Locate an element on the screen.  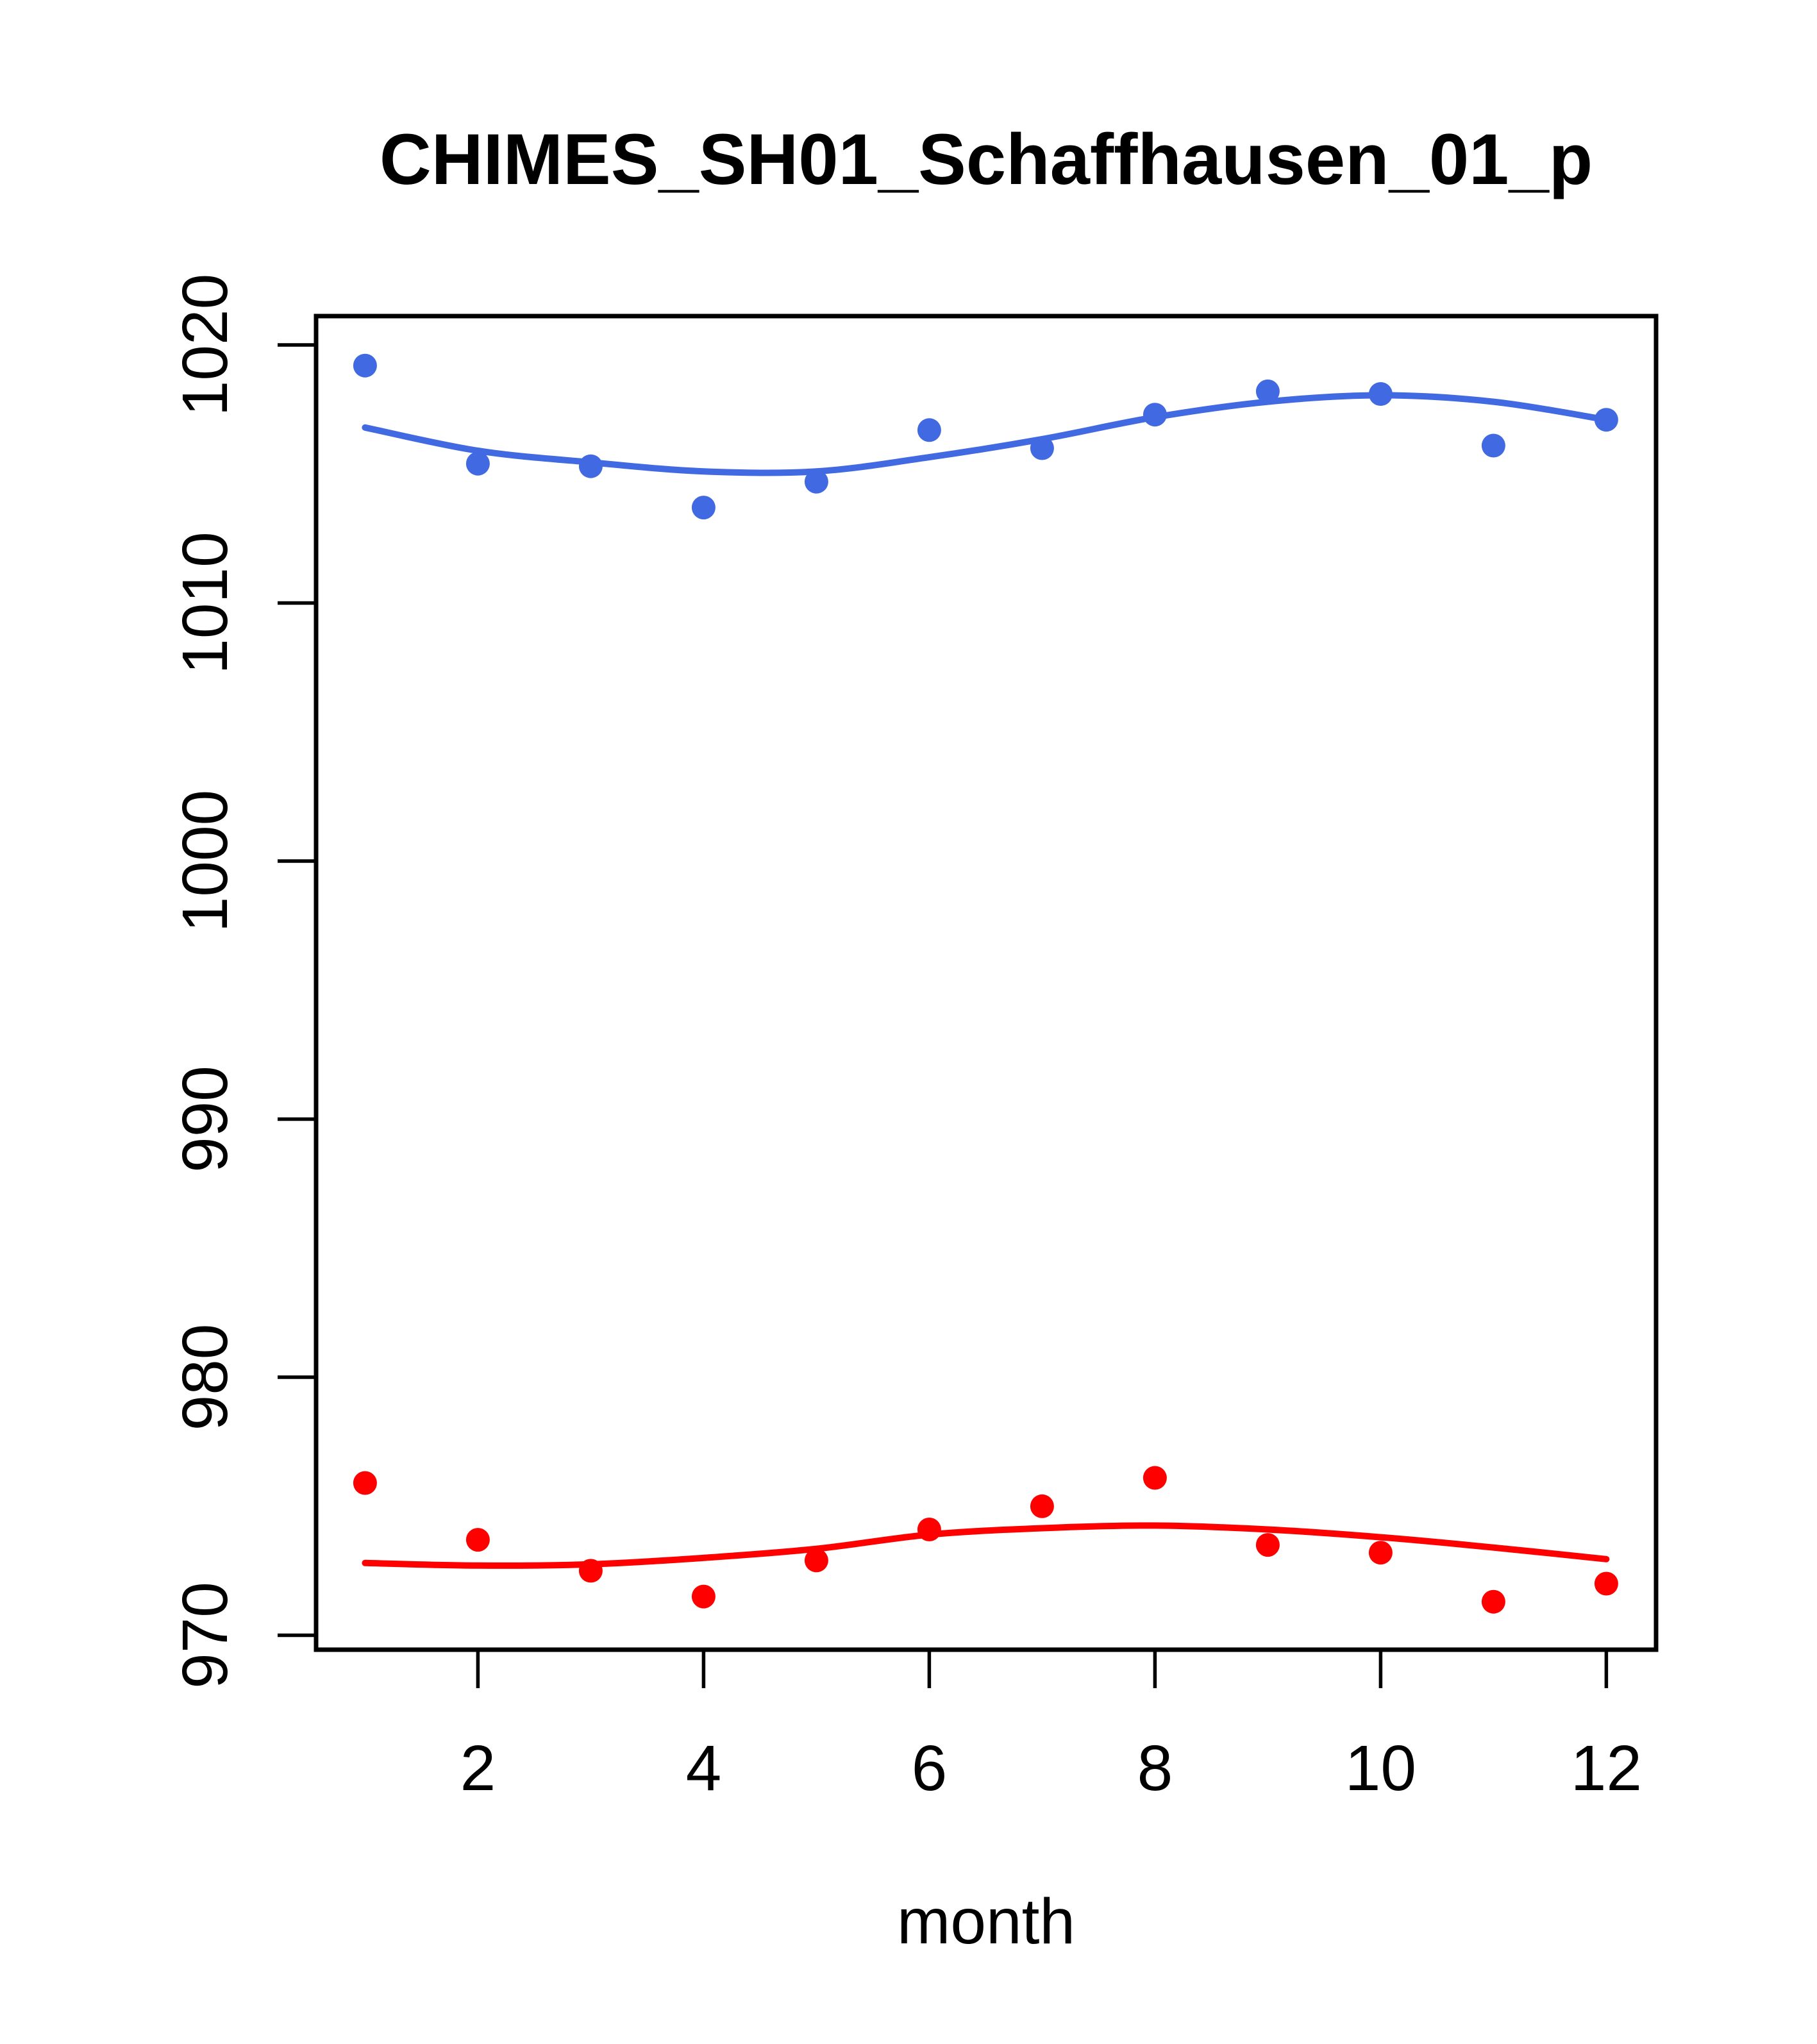
y-tick-label: 1010 is located at coordinates (205, 603).